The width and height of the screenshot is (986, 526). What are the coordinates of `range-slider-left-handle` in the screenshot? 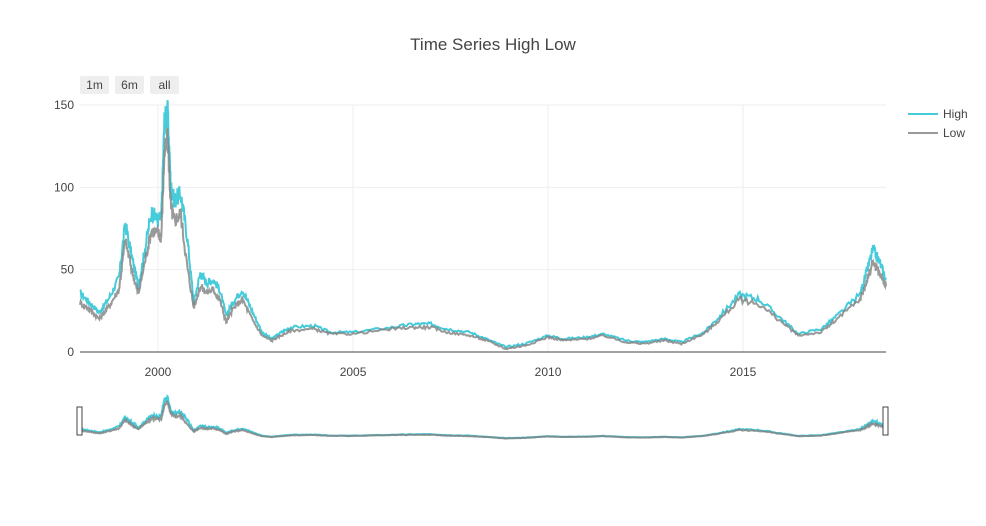 It's located at (79, 421).